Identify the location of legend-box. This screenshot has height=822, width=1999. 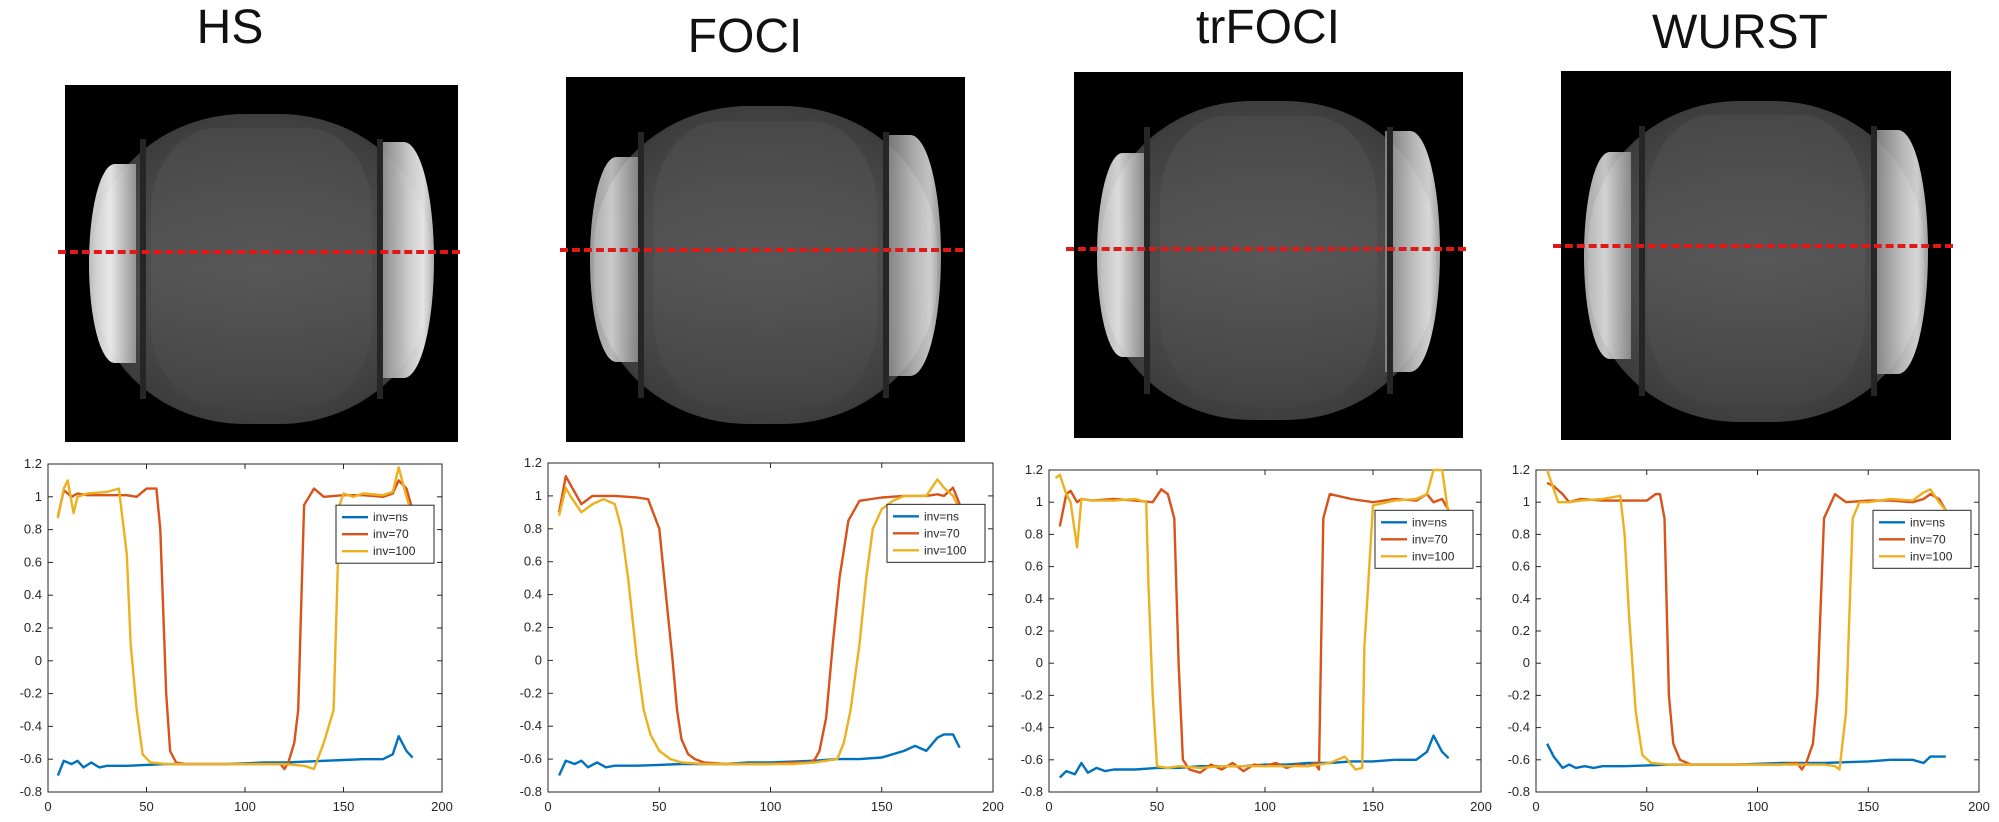
(1424, 539).